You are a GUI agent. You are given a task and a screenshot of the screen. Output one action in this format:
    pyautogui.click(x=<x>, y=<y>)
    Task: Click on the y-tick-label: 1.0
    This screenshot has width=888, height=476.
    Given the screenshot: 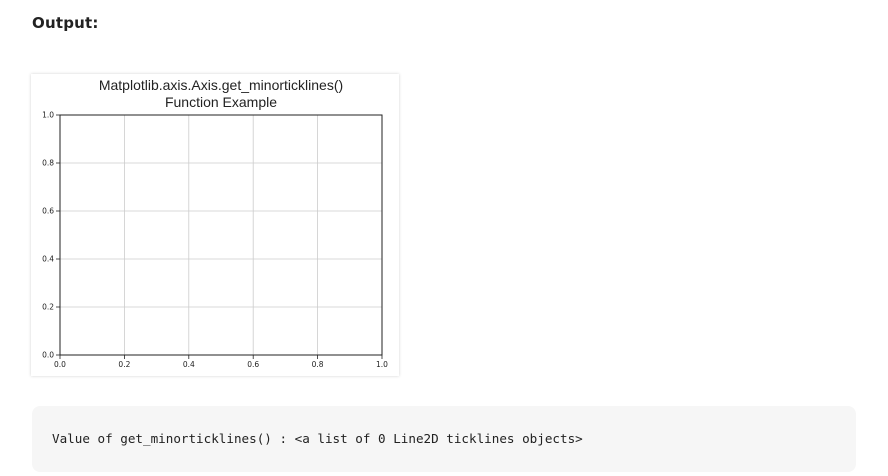 What is the action you would take?
    pyautogui.click(x=48, y=115)
    